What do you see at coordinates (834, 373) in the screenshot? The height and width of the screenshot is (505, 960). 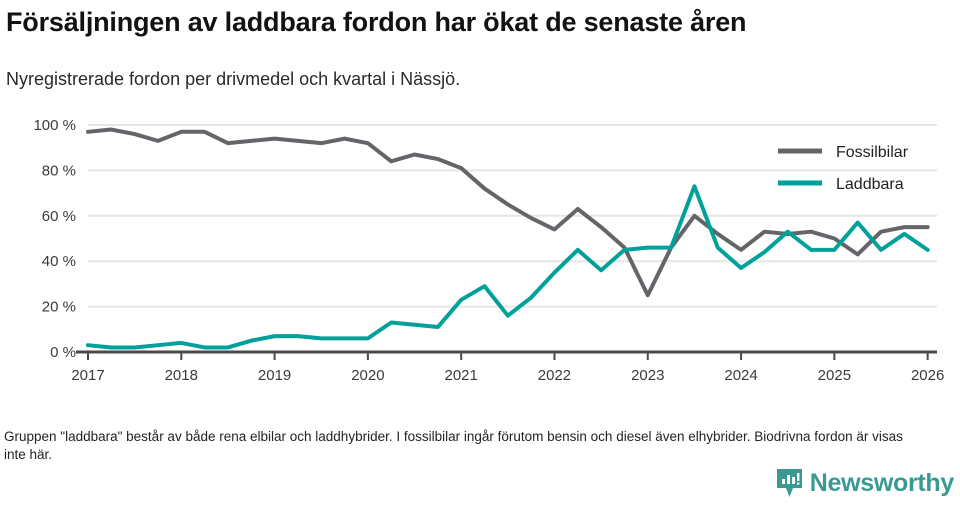 I see `x-tick-label: 2025` at bounding box center [834, 373].